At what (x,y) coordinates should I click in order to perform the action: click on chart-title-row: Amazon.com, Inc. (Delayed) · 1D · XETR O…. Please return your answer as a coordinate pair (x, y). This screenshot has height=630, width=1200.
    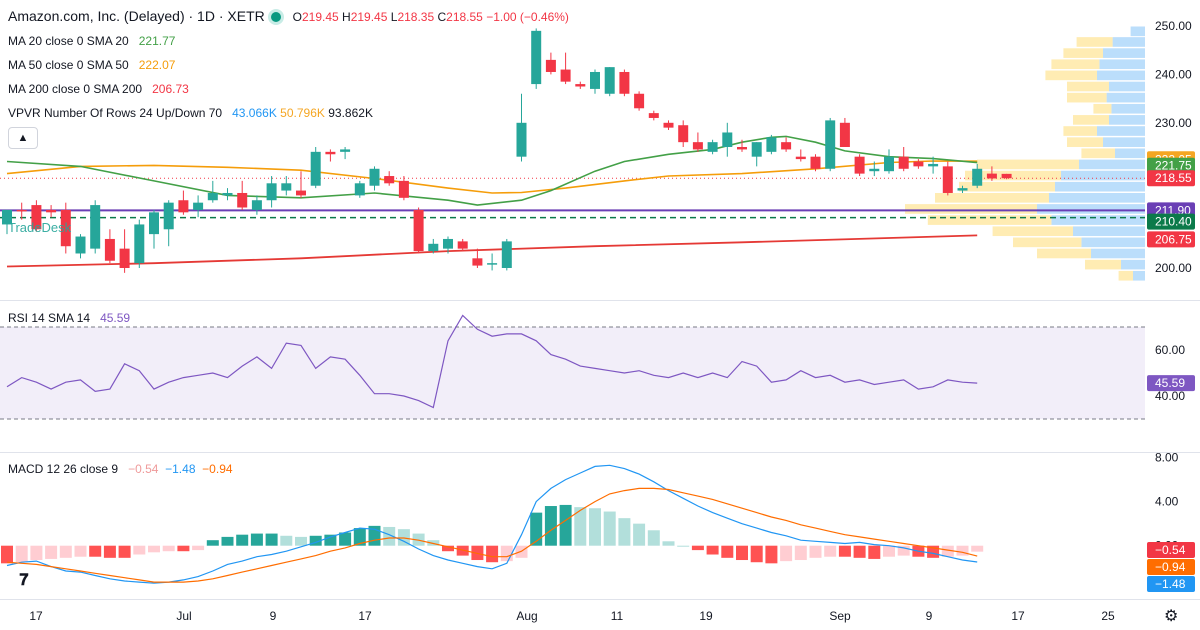
    Looking at the image, I should click on (288, 16).